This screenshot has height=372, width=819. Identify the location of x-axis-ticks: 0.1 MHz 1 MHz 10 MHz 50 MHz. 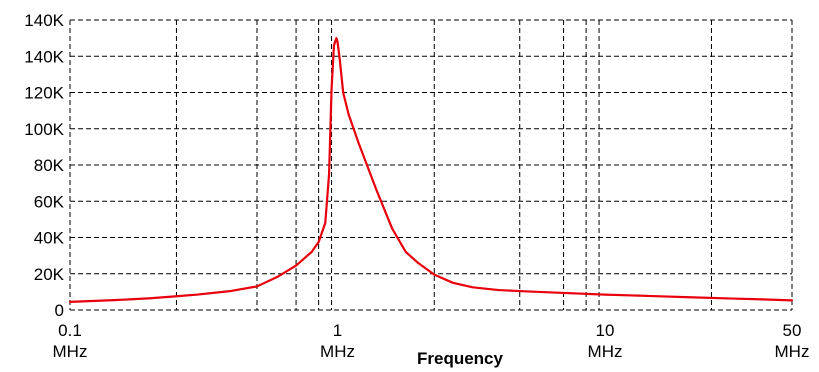
(431, 341).